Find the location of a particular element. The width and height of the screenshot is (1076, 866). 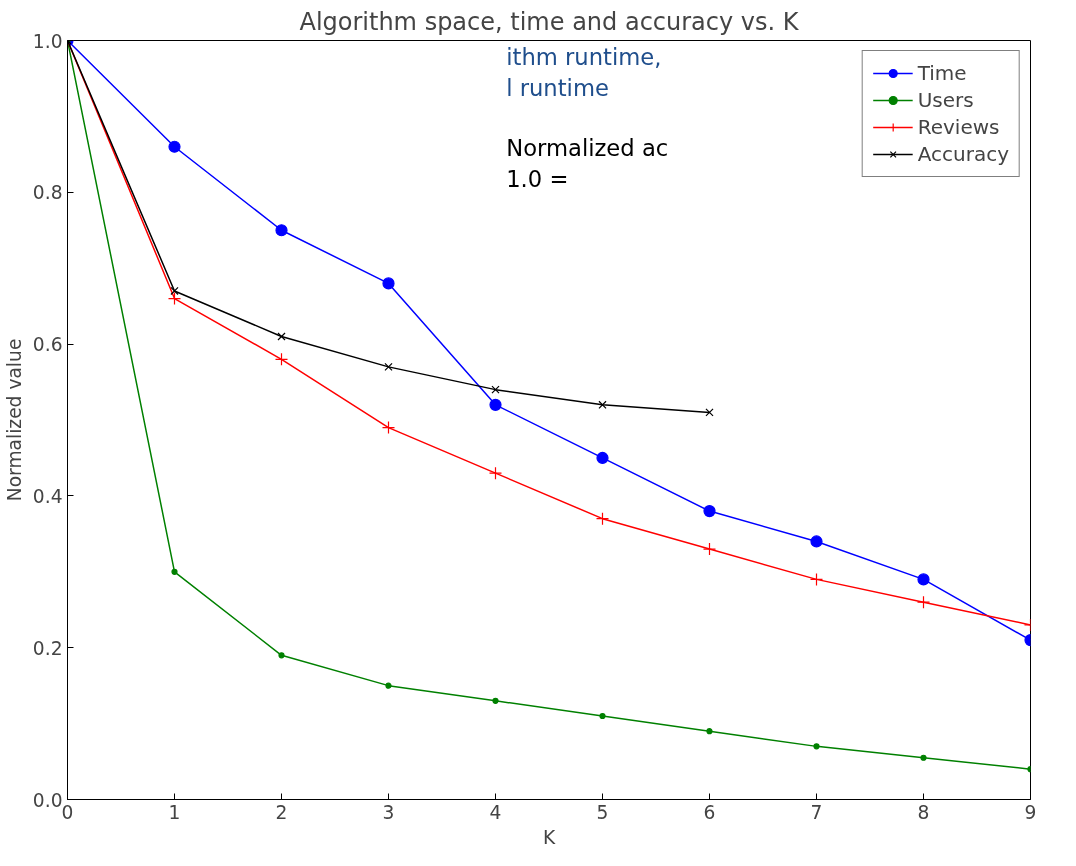

legend-label: Time is located at coordinates (942, 73).